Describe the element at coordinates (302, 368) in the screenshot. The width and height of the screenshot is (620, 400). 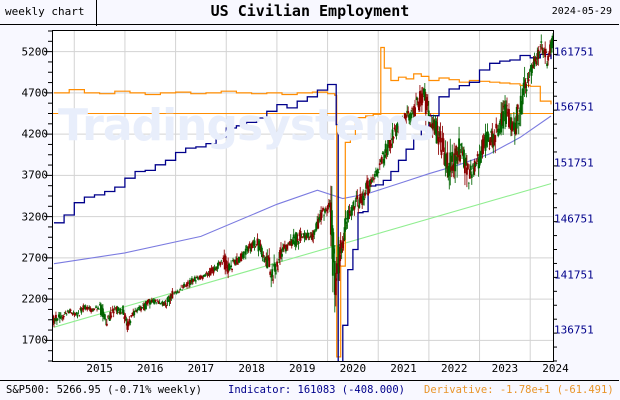
I see `x-tick: 2019` at that location.